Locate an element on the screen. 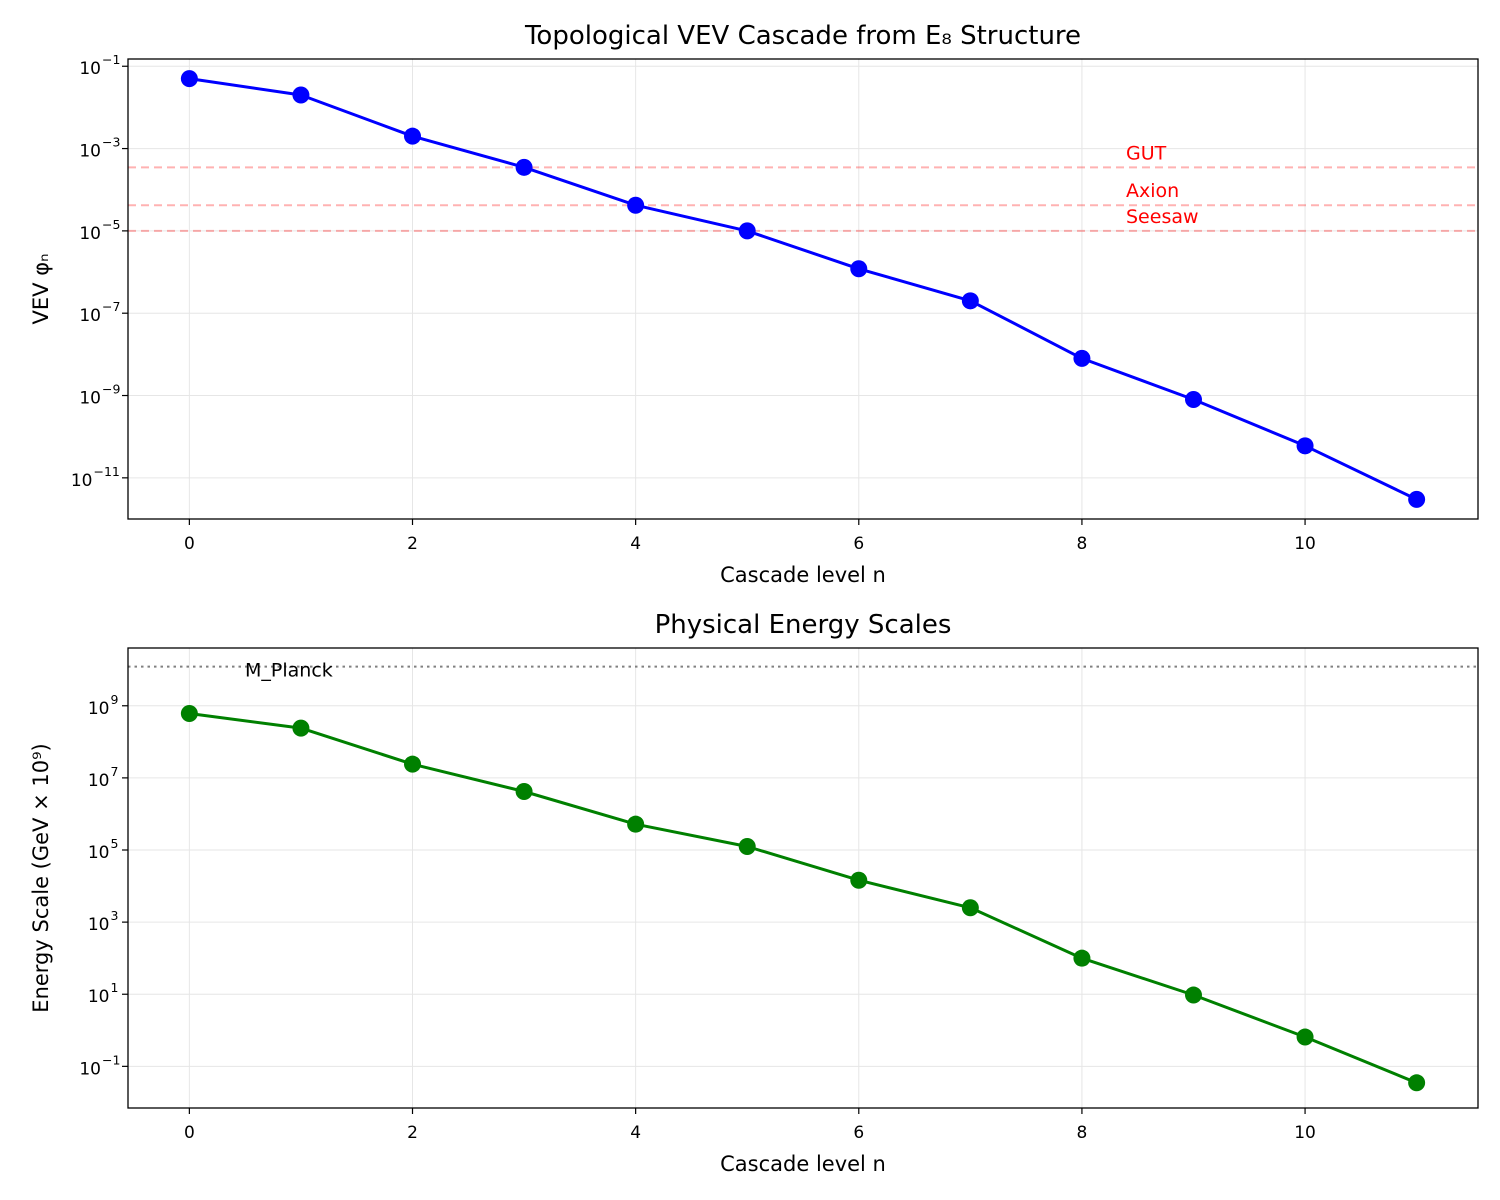  reference-line-label: Seesaw is located at coordinates (1162, 217).